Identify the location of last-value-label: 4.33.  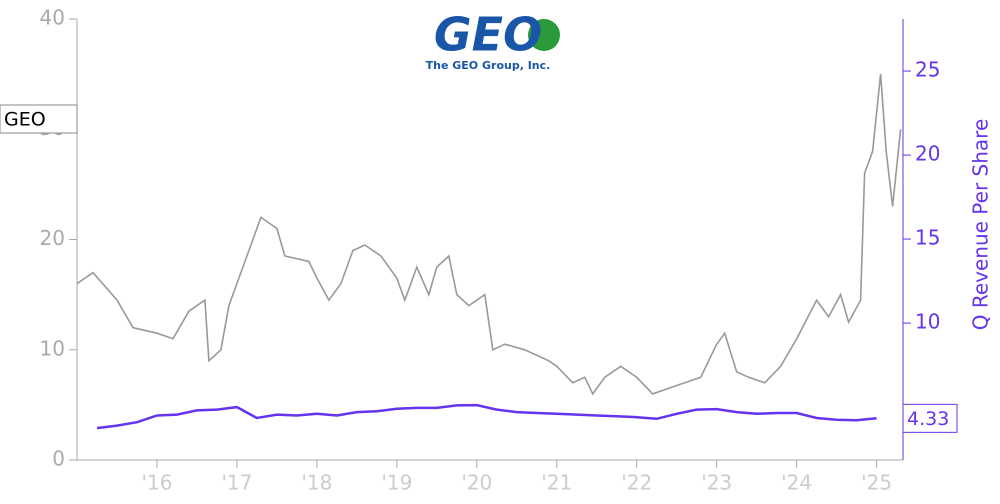
(928, 419).